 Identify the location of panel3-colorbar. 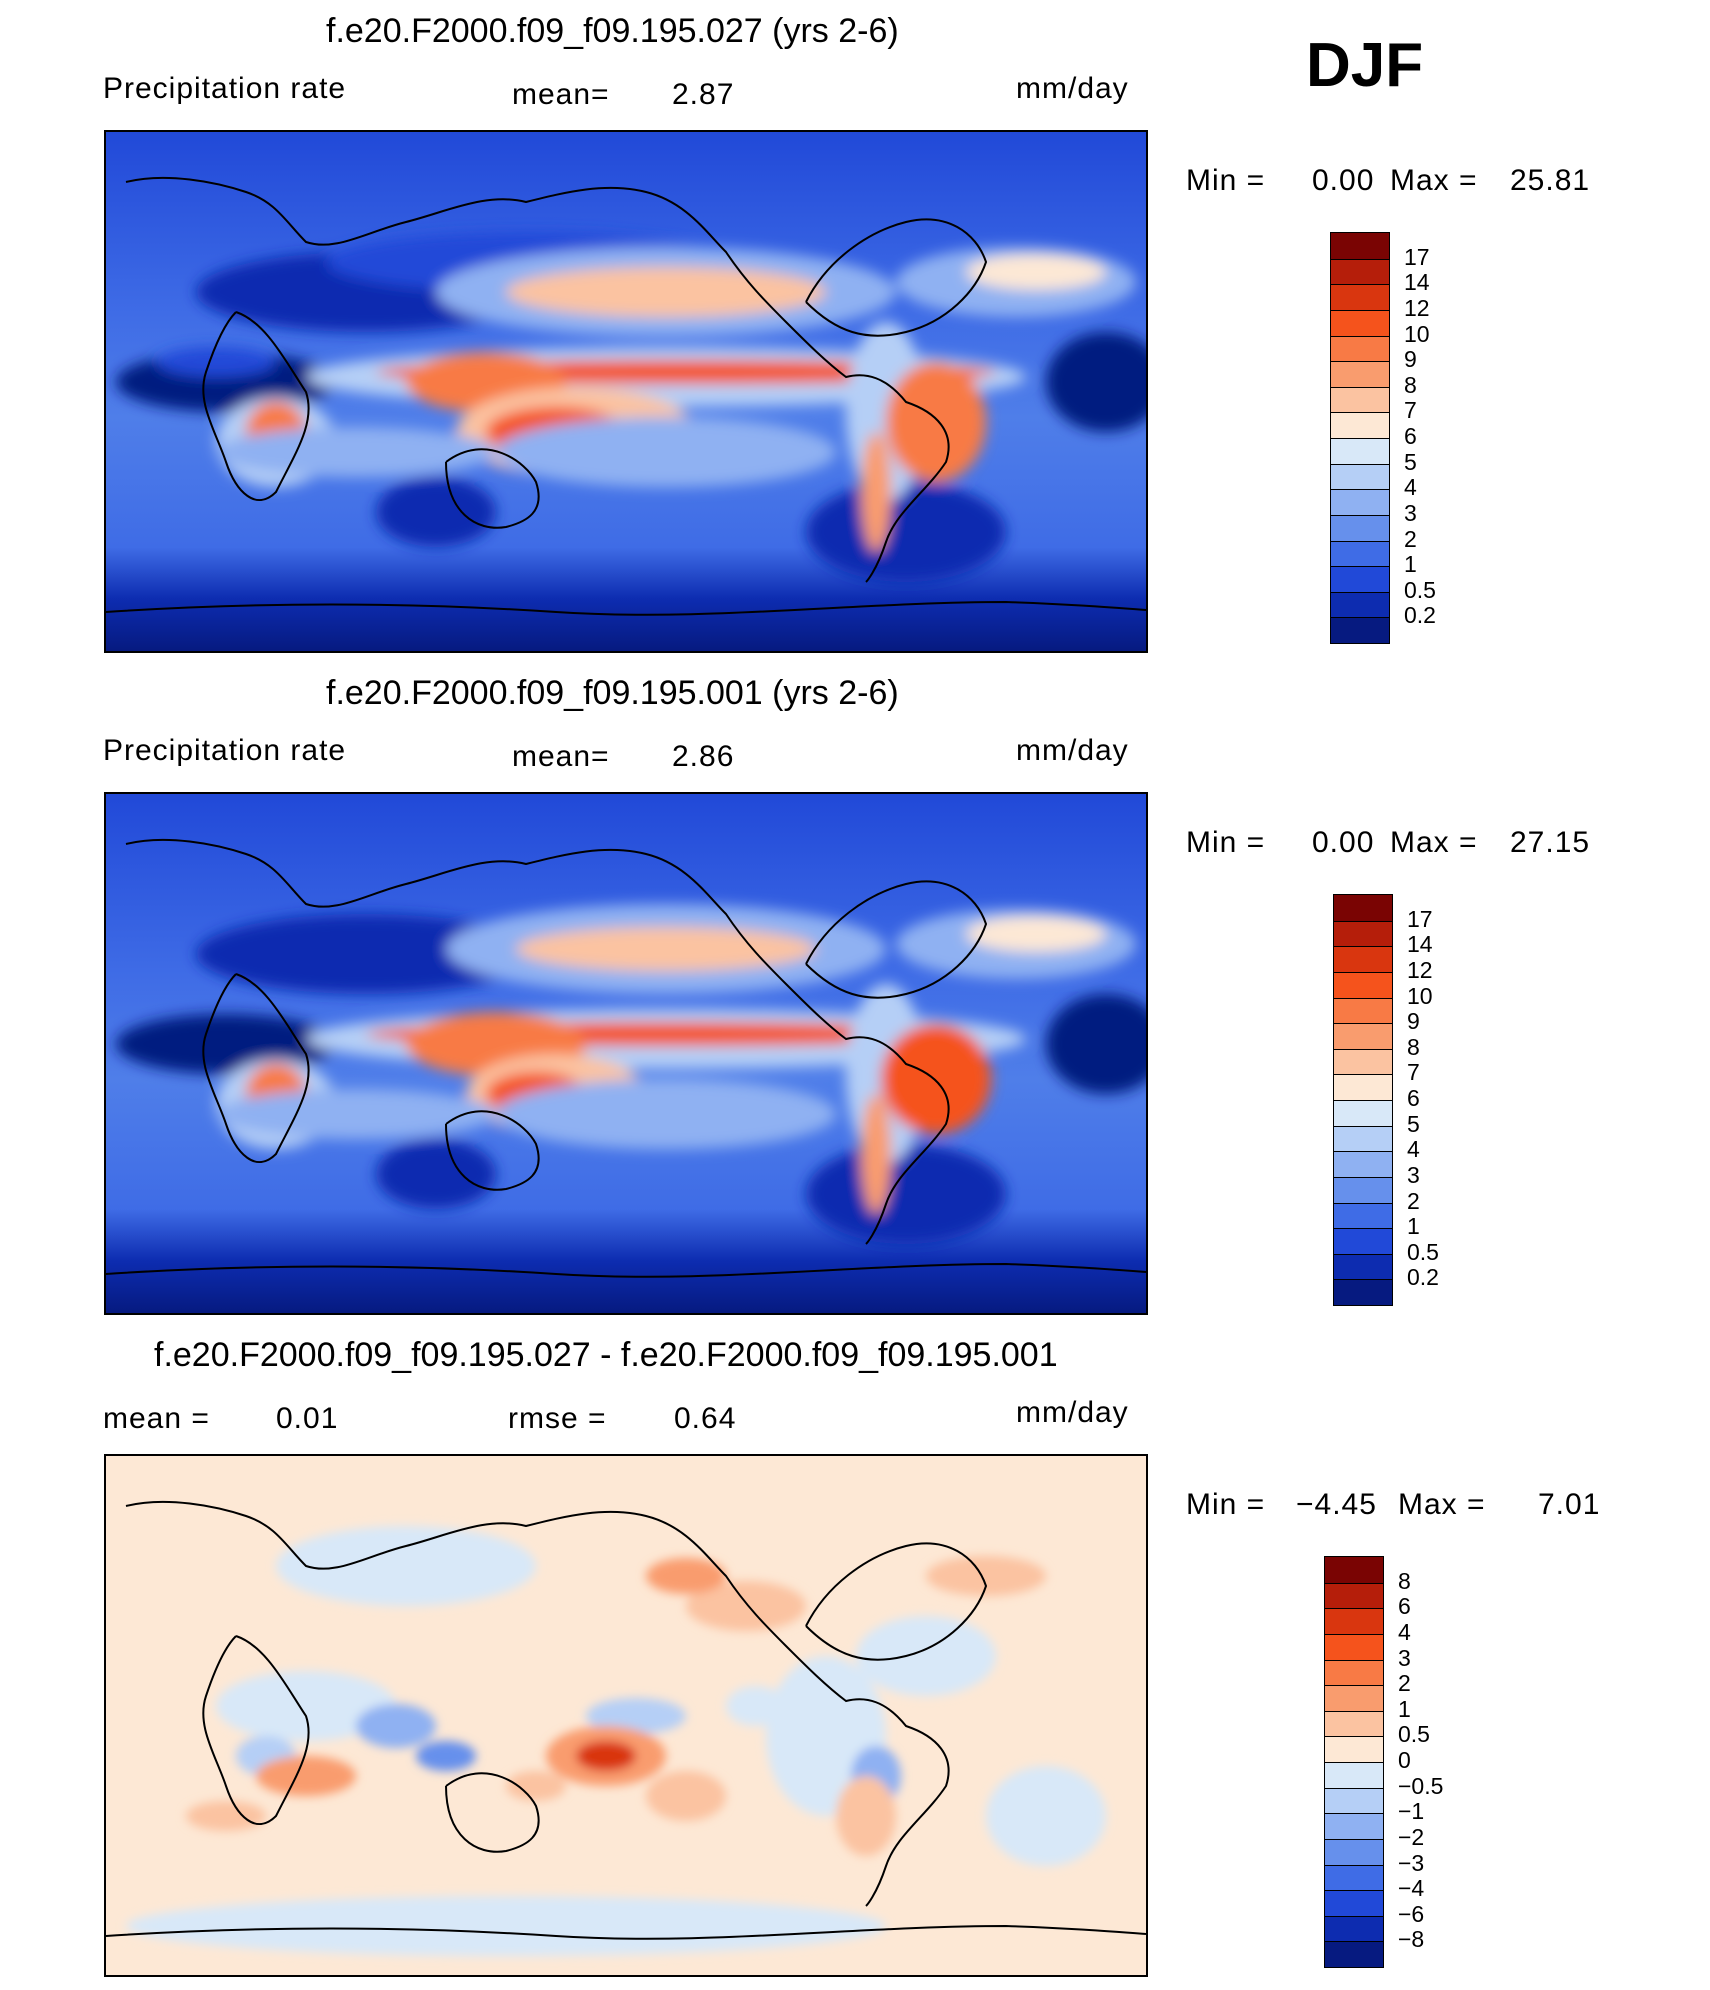
(1354, 1762).